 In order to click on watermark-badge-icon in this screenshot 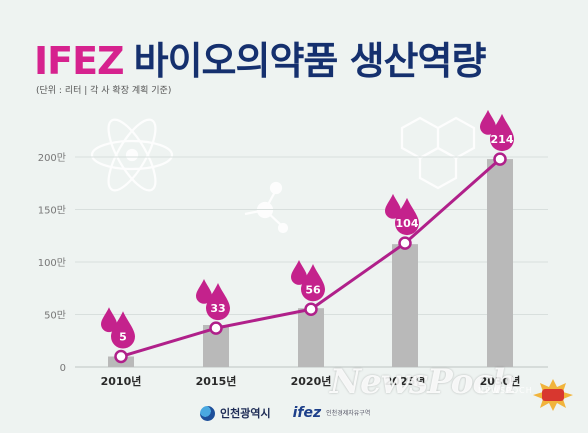, I will do `click(553, 395)`.